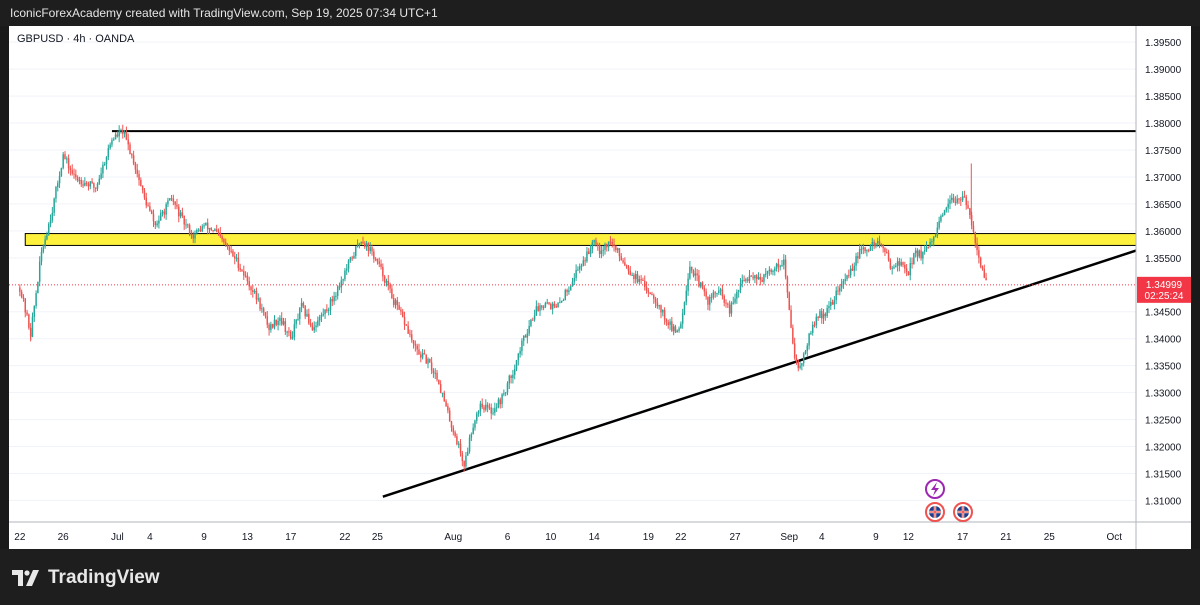 The width and height of the screenshot is (1200, 605). Describe the element at coordinates (25, 578) in the screenshot. I see `tradingview-logo-icon` at that location.